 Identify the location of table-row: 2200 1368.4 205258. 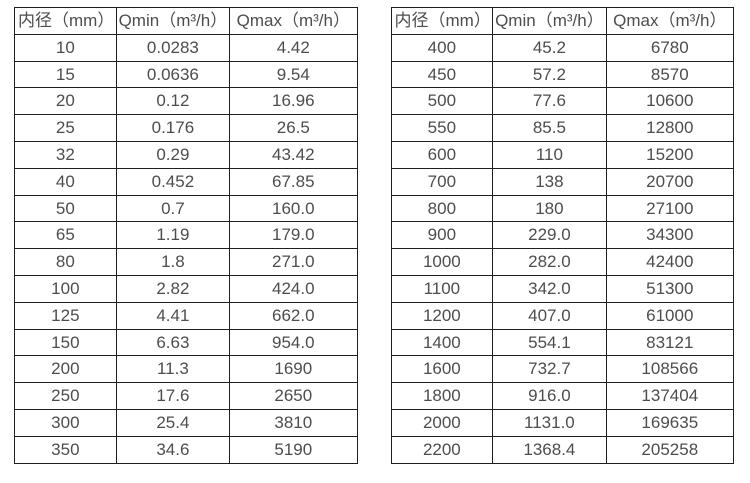
(562, 449).